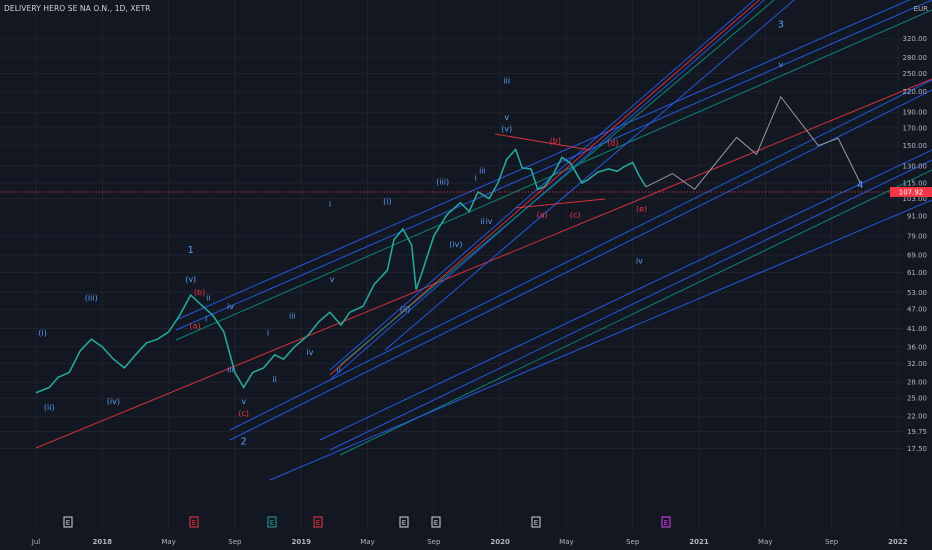  Describe the element at coordinates (917, 432) in the screenshot. I see `price-tick-label: 19.75` at that location.